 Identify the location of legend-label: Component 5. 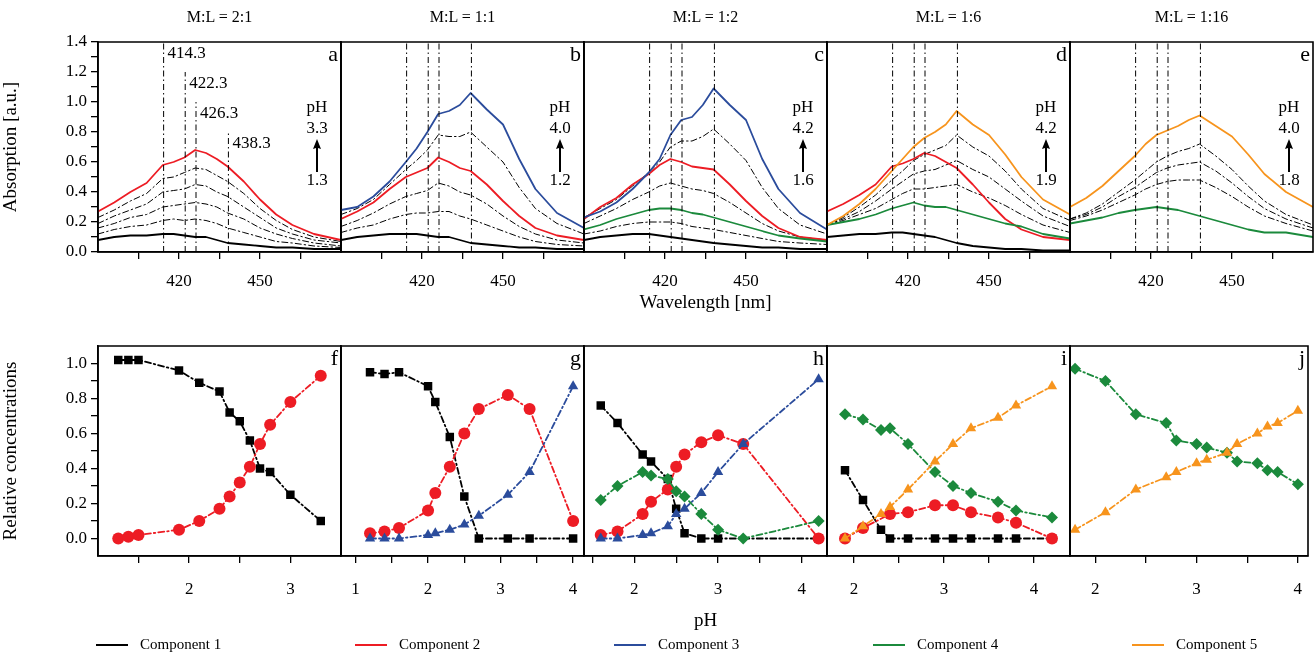
(1217, 644).